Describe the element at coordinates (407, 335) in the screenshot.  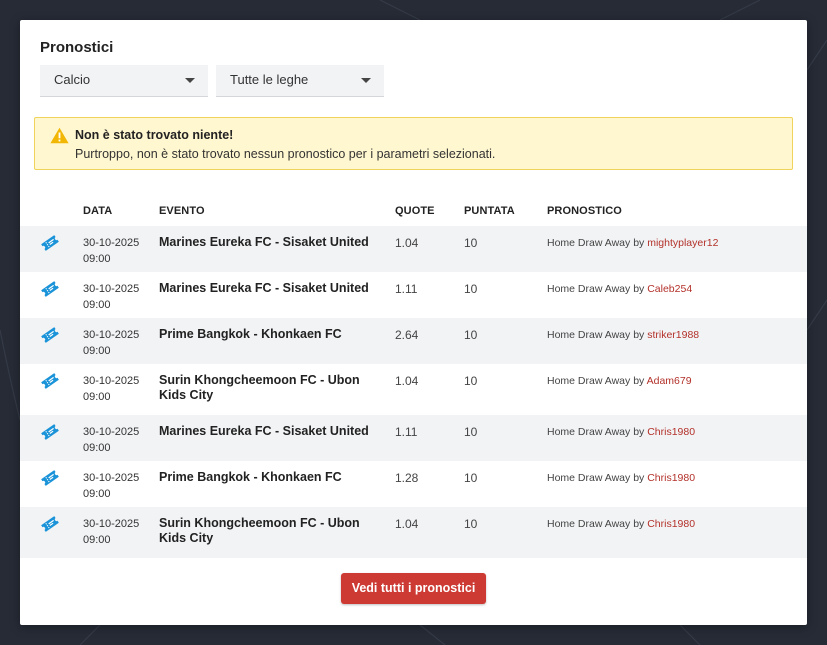
I see `row-quote: 2.64` at that location.